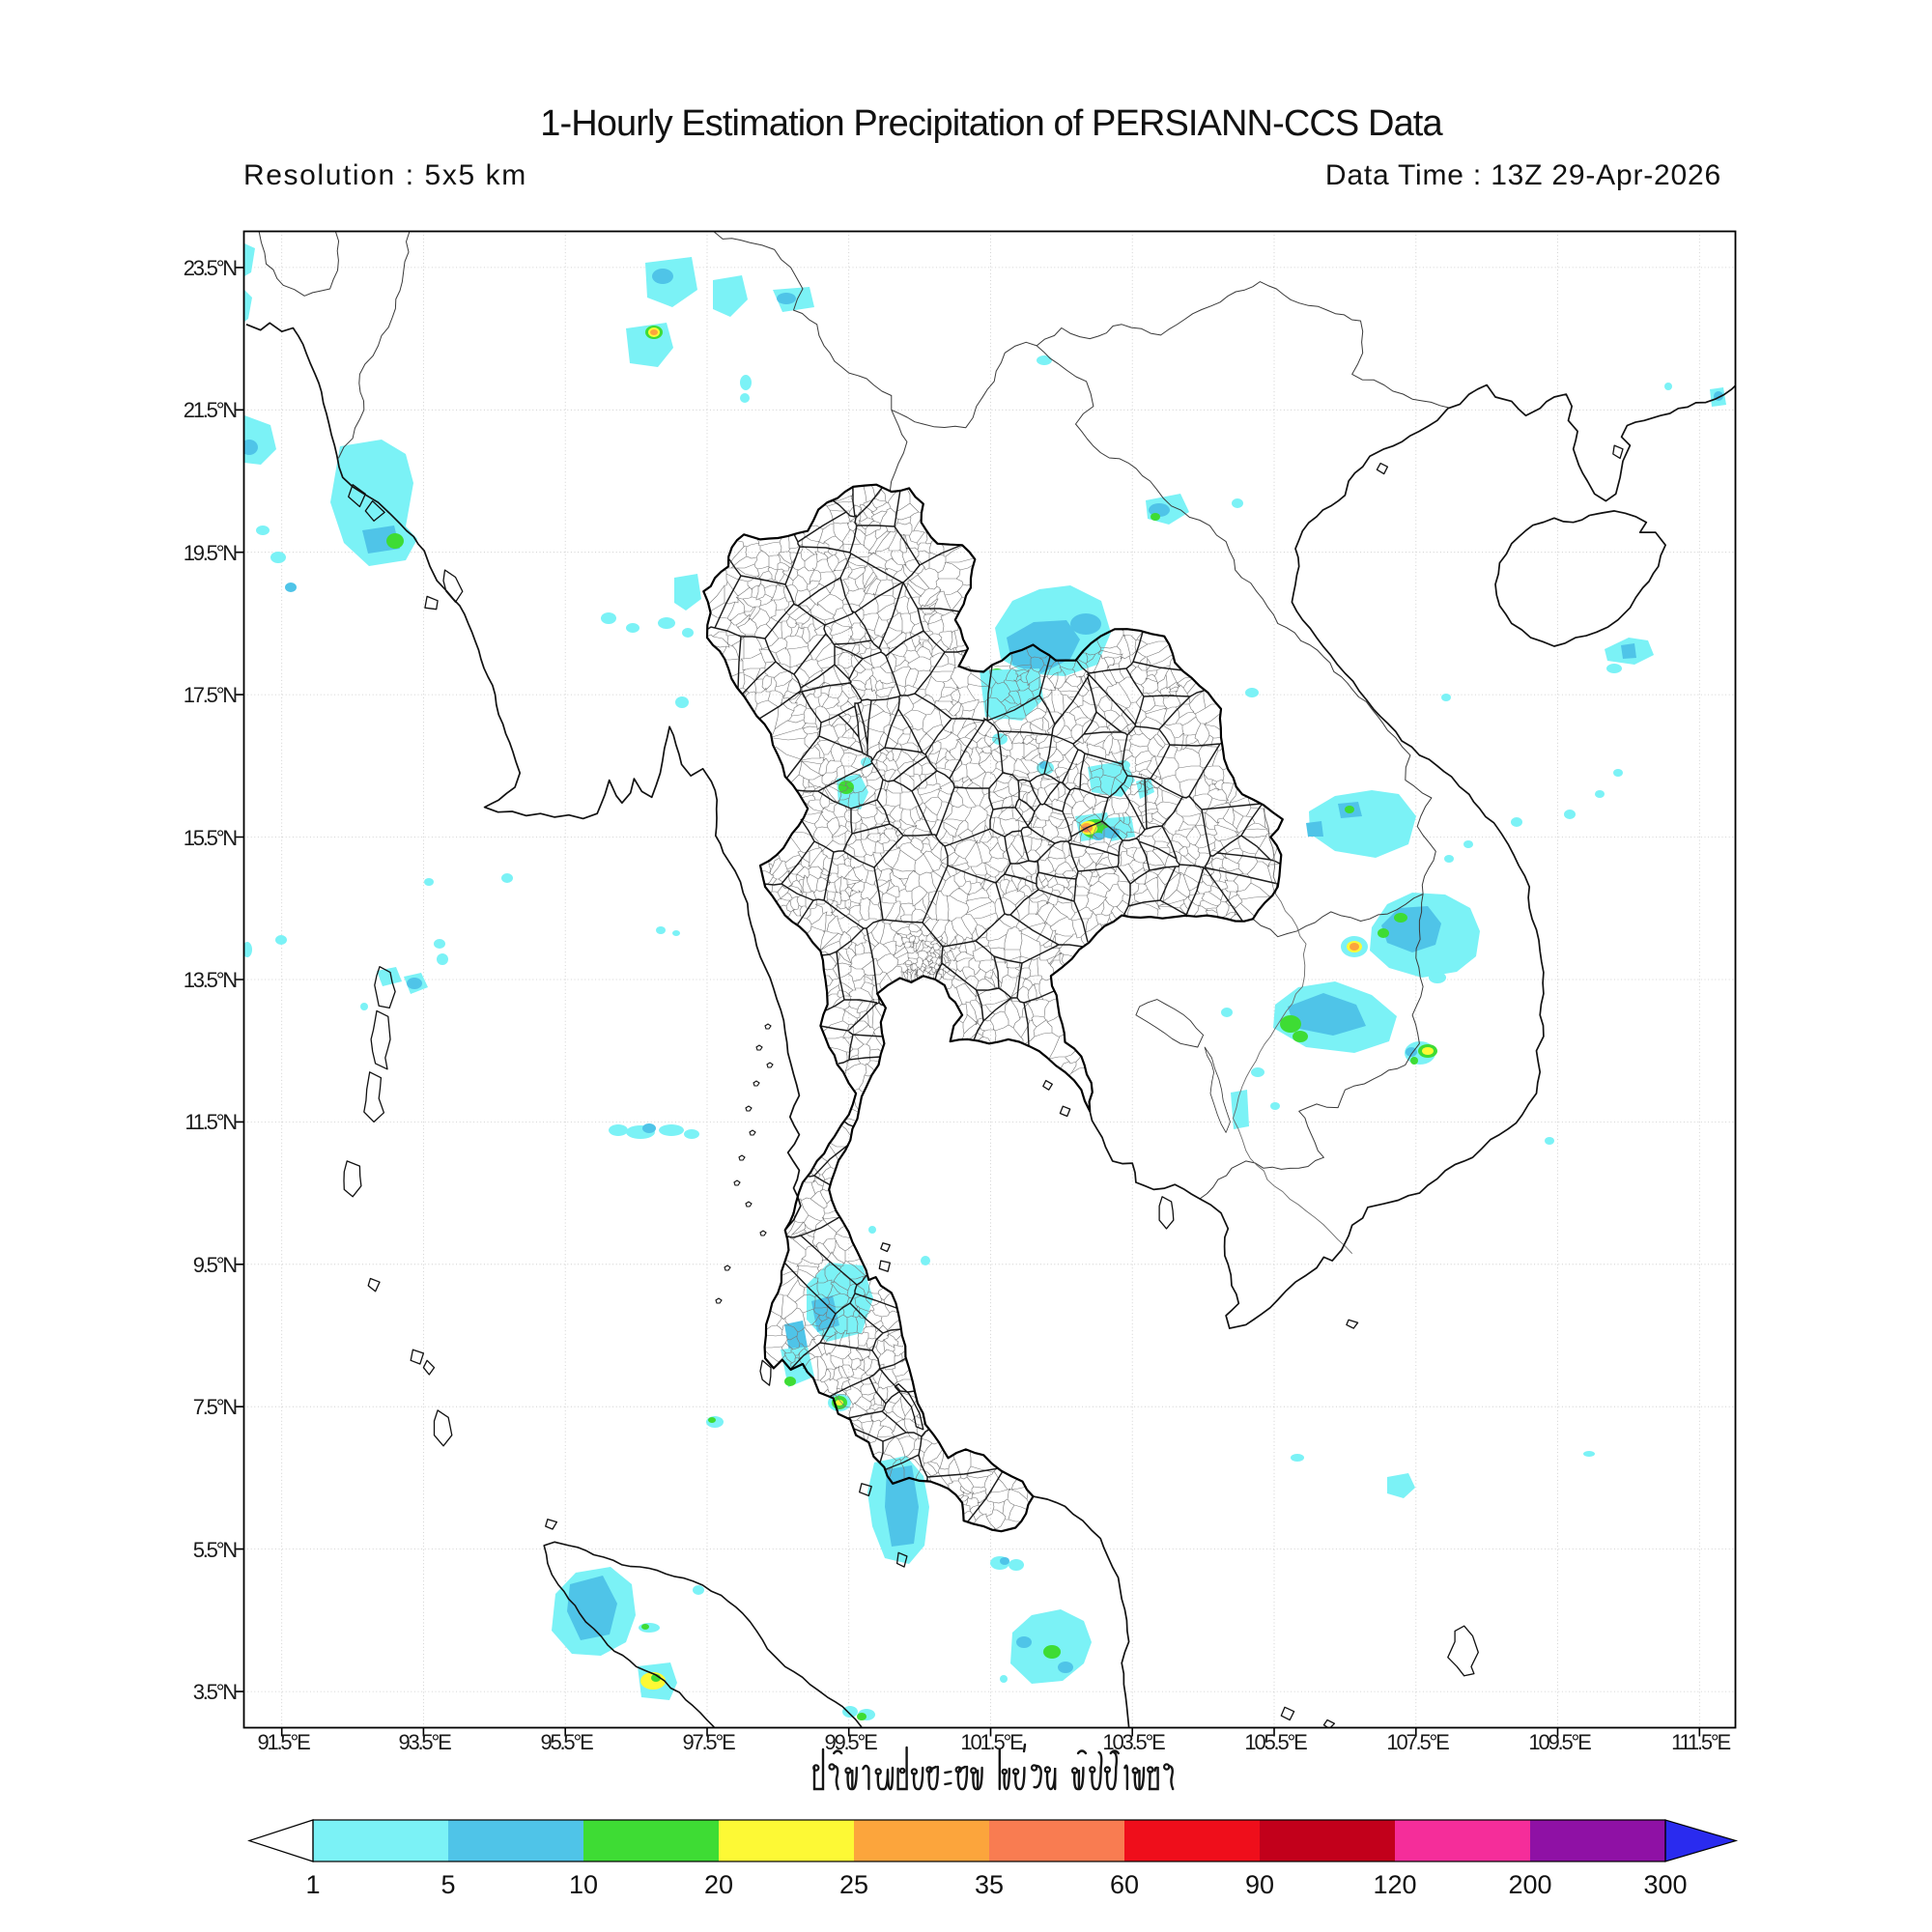 The image size is (1932, 1932). Describe the element at coordinates (283, 1742) in the screenshot. I see `svg-text: 91.5°E` at that location.